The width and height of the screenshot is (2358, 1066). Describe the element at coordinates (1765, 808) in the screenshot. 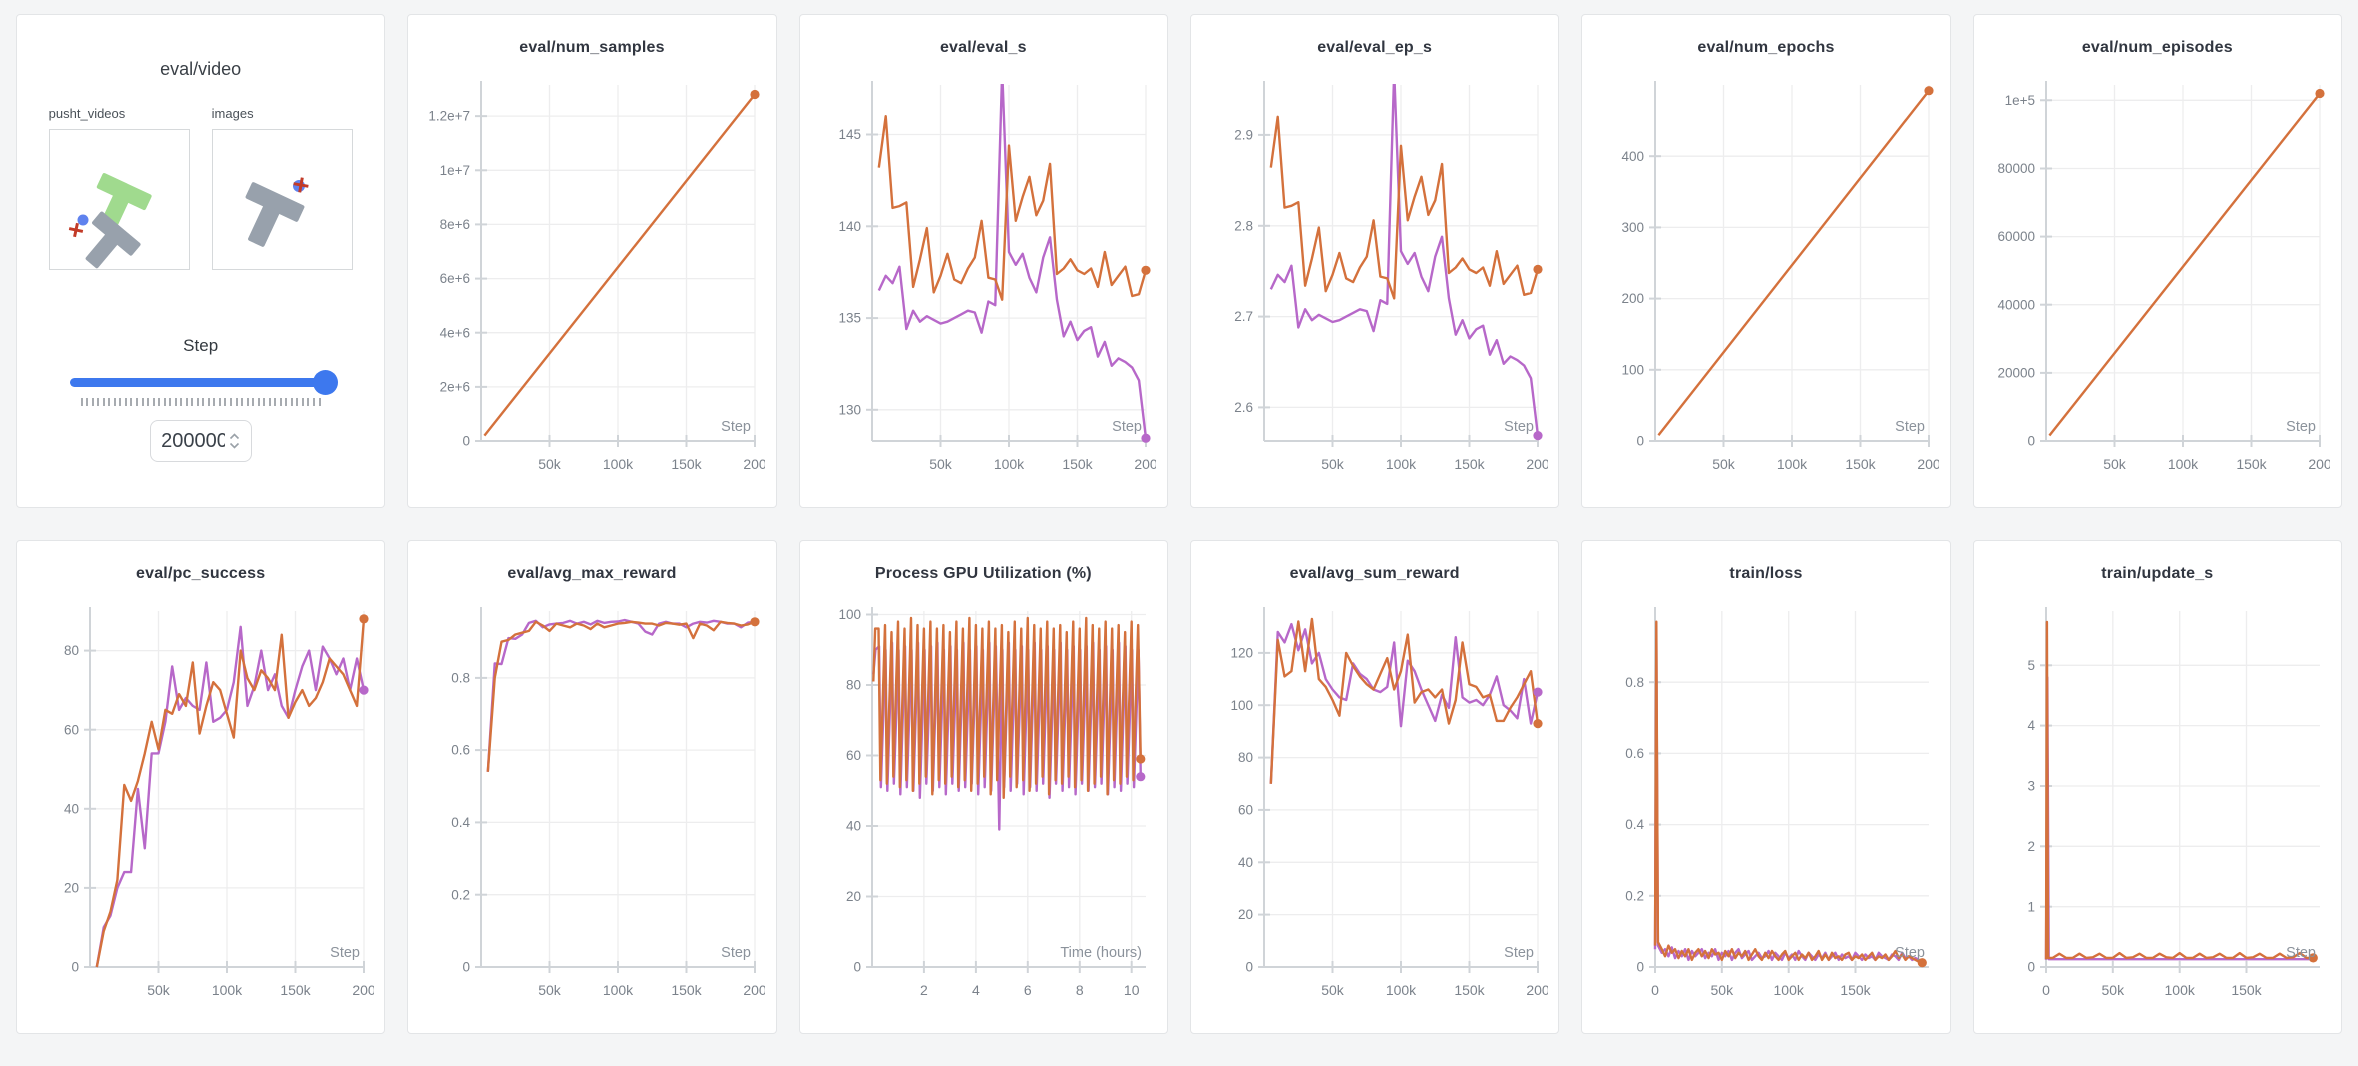

I see `chart-train-loss: 0 0.2 0.4 0.6 0.8 0 50k 100k 150k Step` at that location.